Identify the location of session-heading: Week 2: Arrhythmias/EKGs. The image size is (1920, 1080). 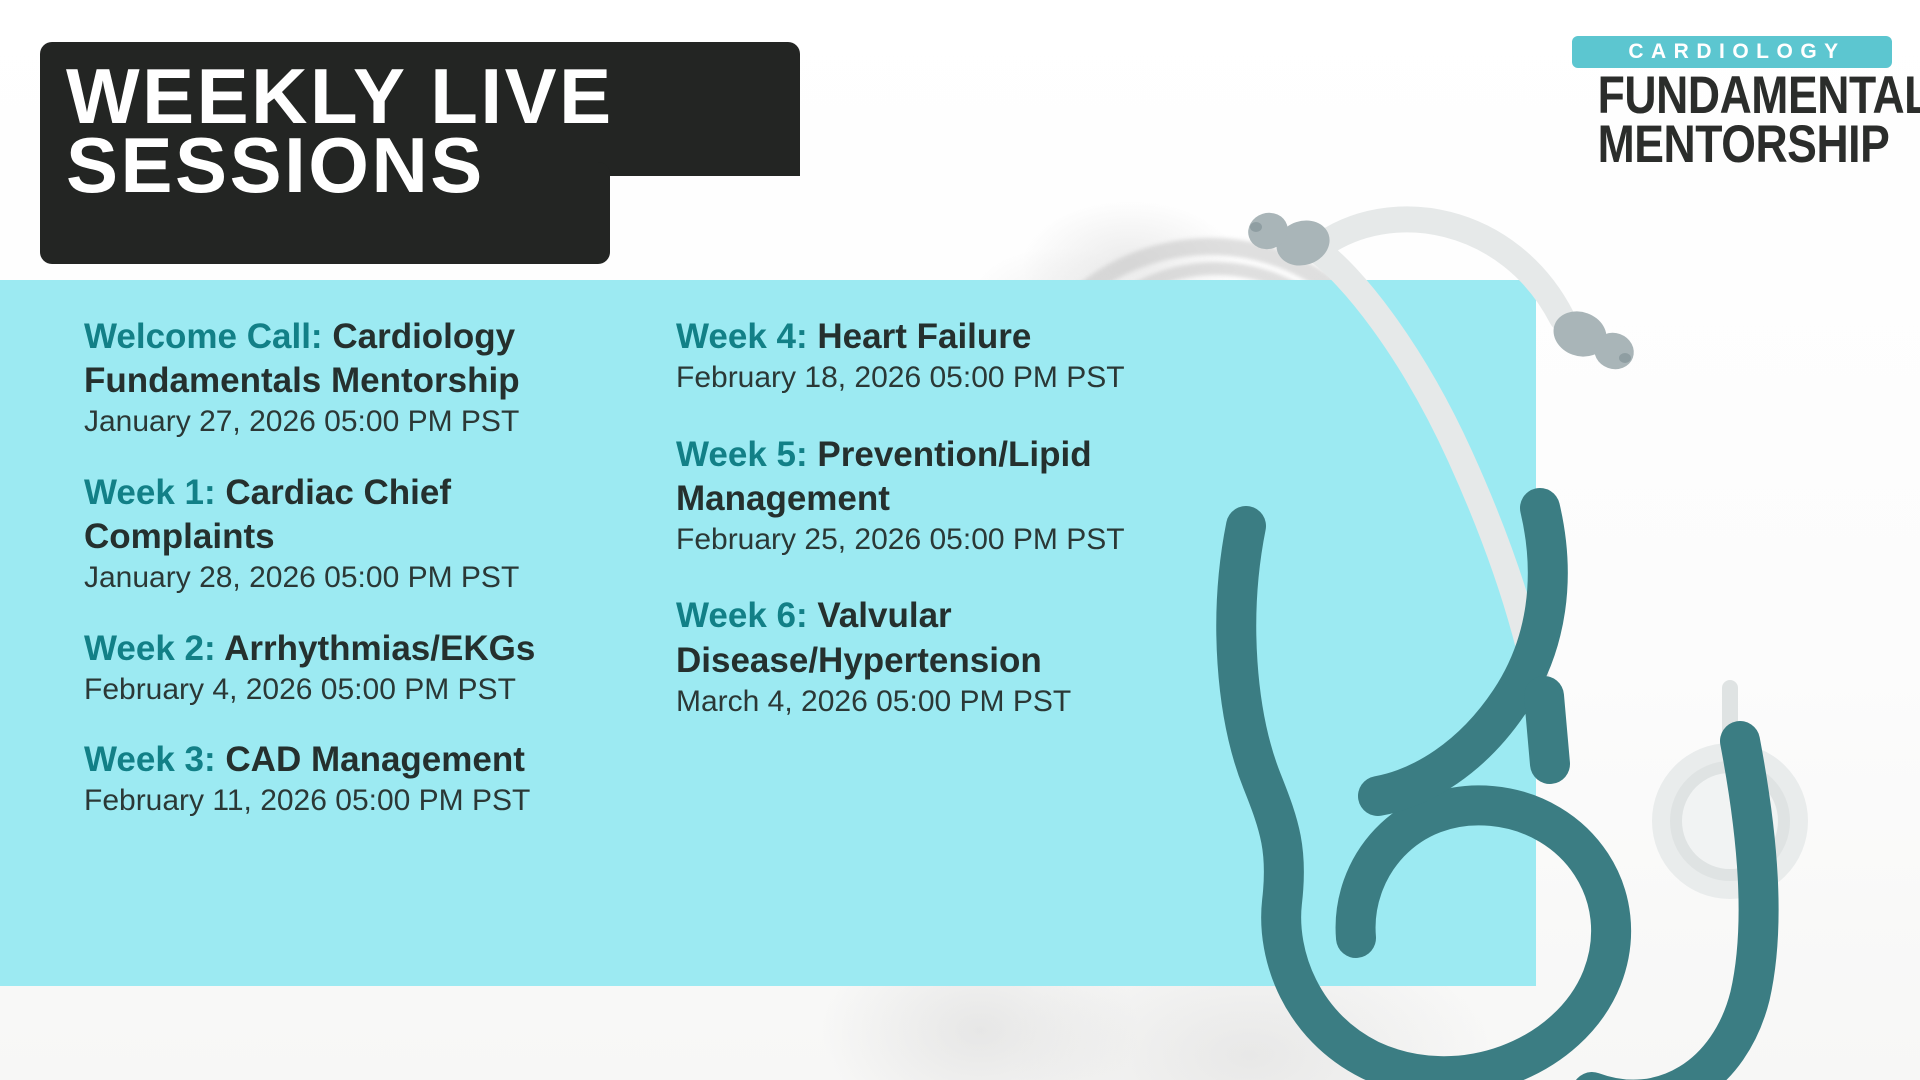
(367, 649).